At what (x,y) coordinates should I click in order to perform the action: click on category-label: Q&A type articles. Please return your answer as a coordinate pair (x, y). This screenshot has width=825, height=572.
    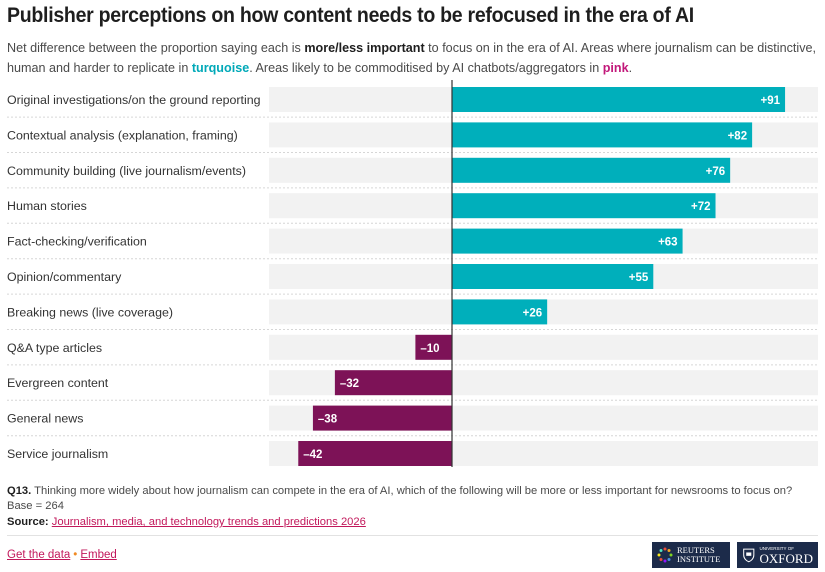
    Looking at the image, I should click on (54, 348).